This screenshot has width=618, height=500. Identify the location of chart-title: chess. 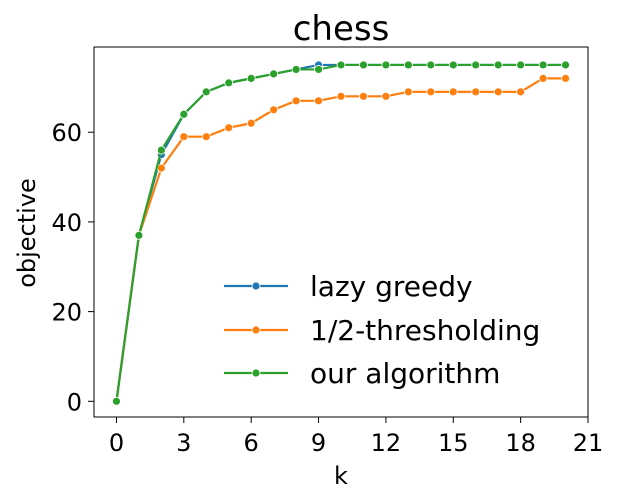
(341, 29).